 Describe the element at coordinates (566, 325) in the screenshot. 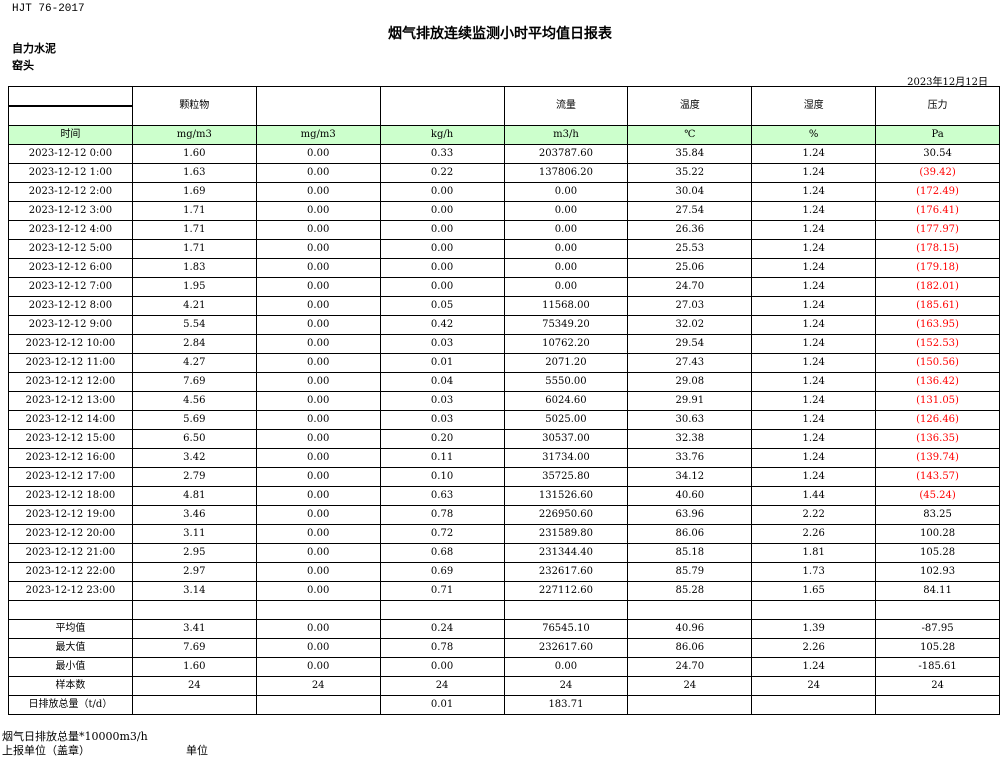

I see `table-cell: 75349.20` at that location.